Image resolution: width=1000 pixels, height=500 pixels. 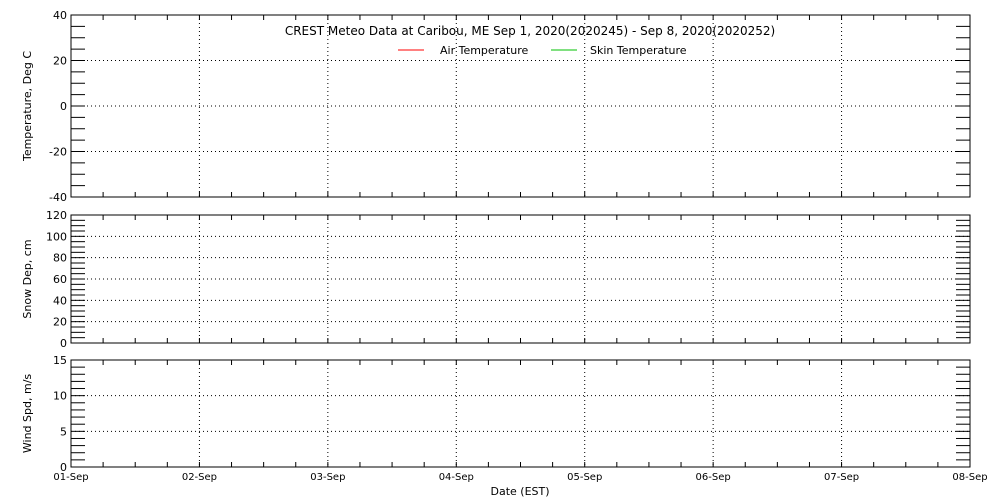 What do you see at coordinates (60, 279) in the screenshot?
I see `y-tick-label: 60` at bounding box center [60, 279].